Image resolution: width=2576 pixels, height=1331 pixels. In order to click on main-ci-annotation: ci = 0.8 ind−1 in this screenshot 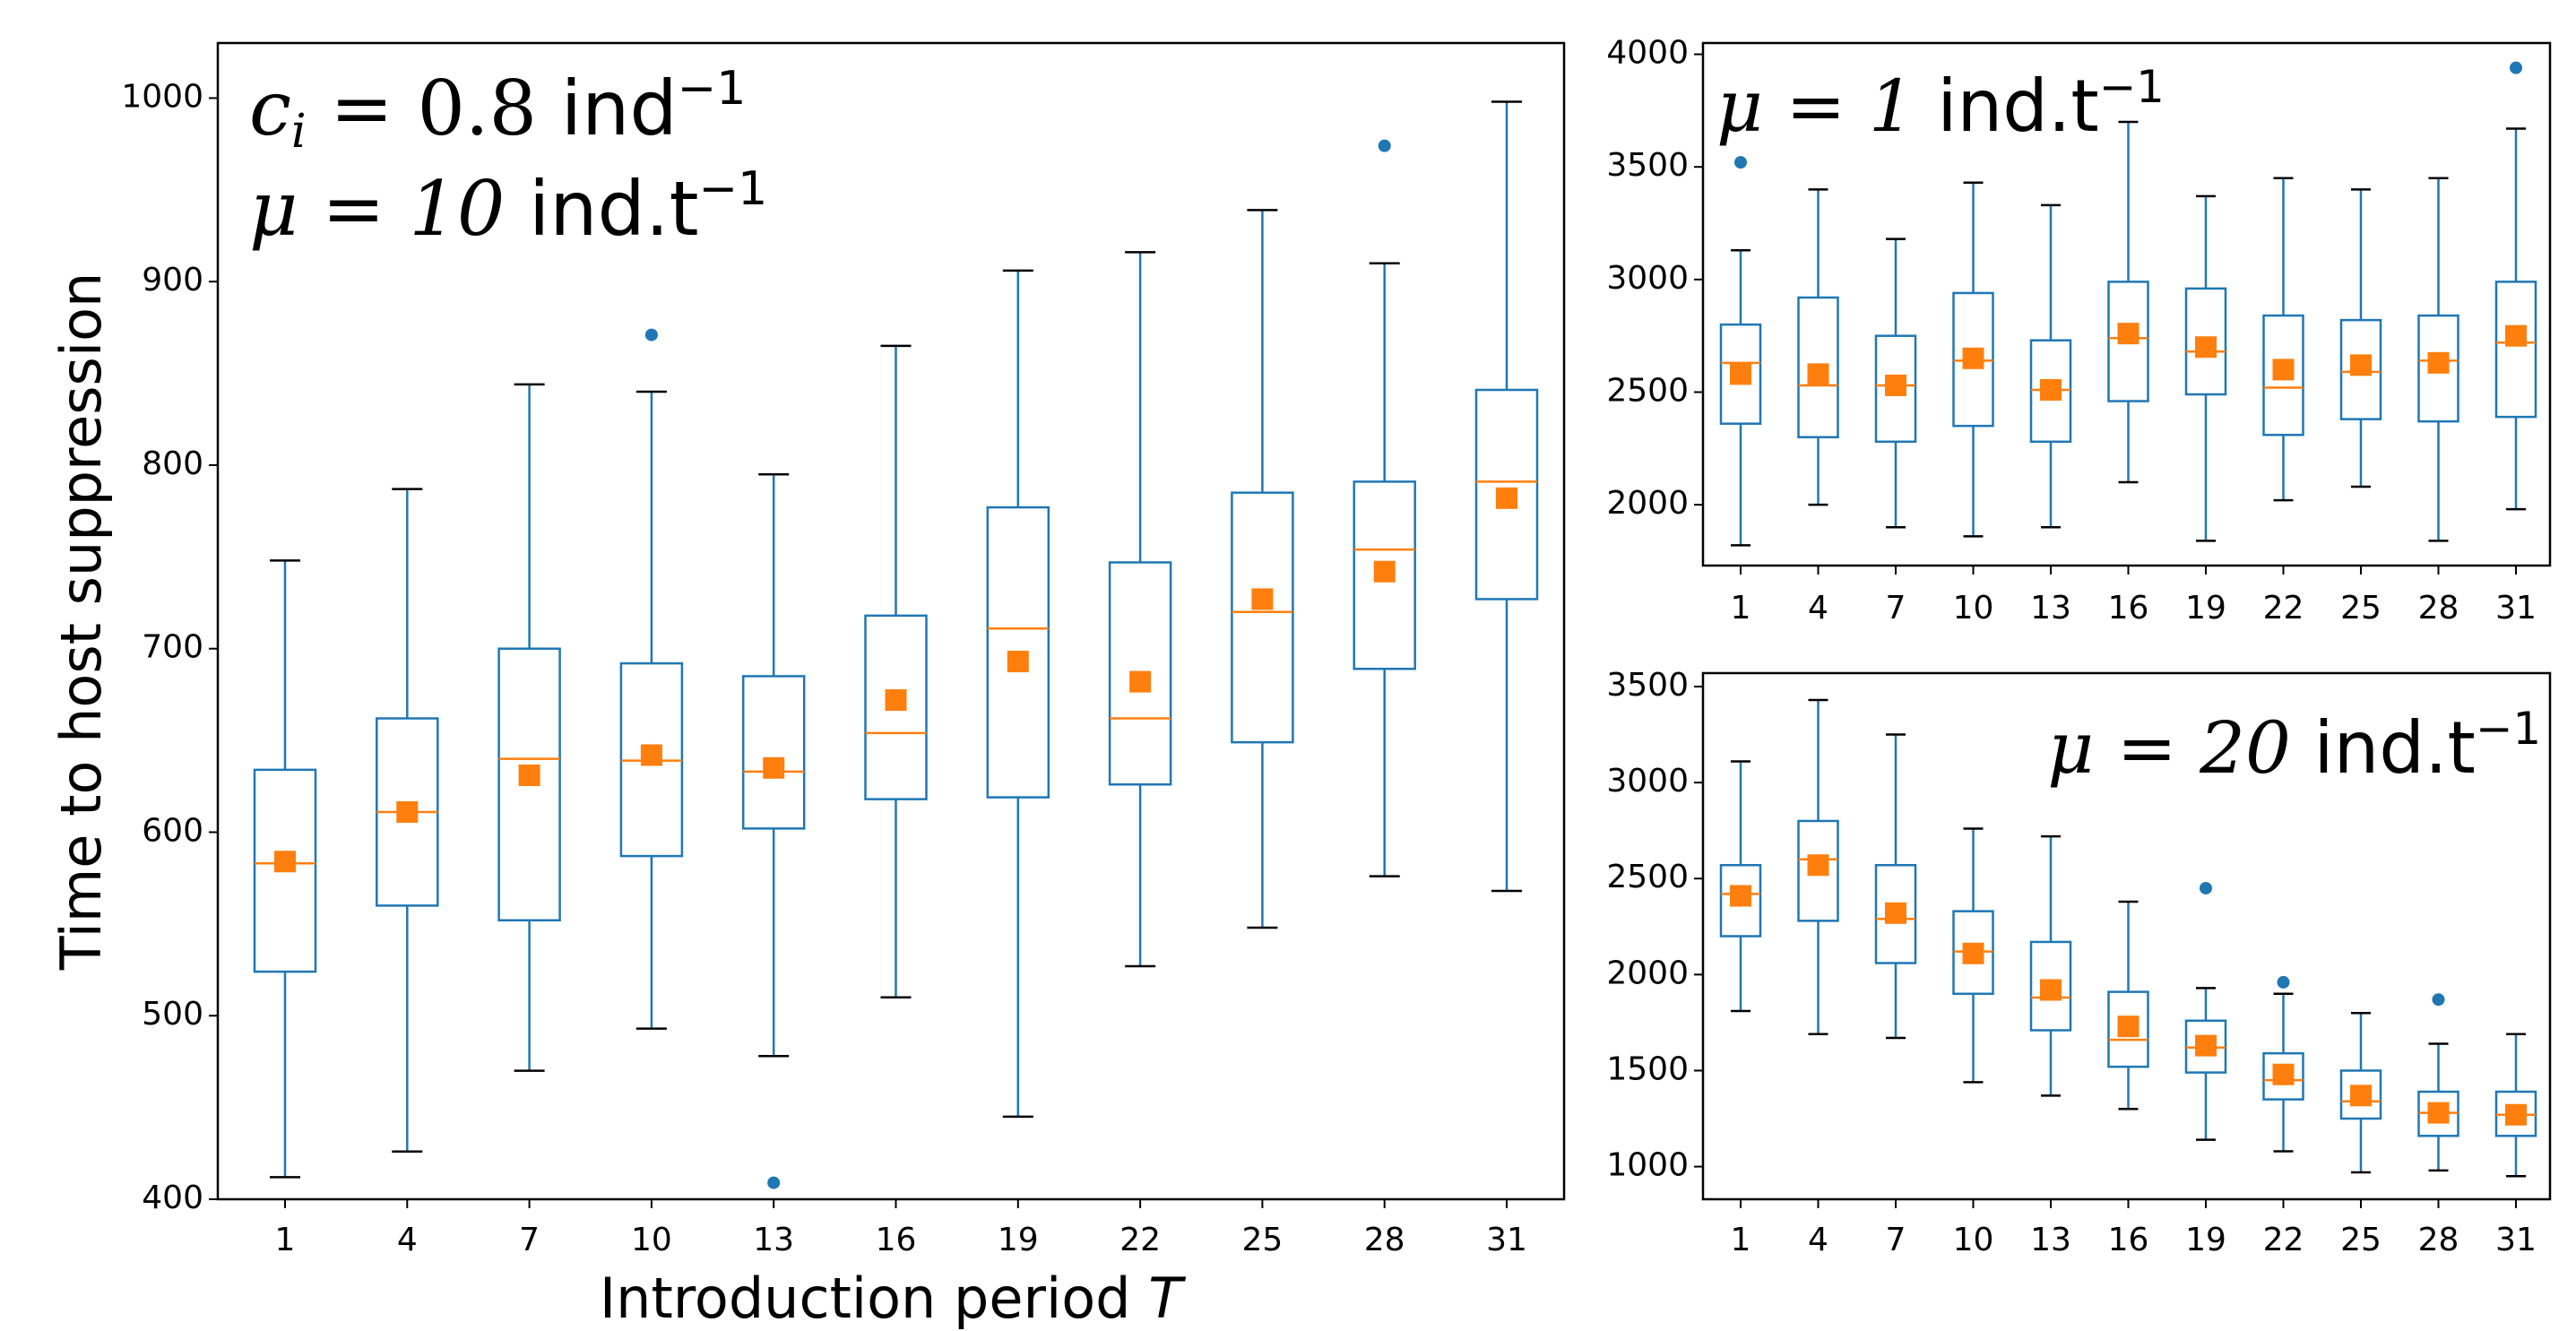, I will do `click(497, 110)`.